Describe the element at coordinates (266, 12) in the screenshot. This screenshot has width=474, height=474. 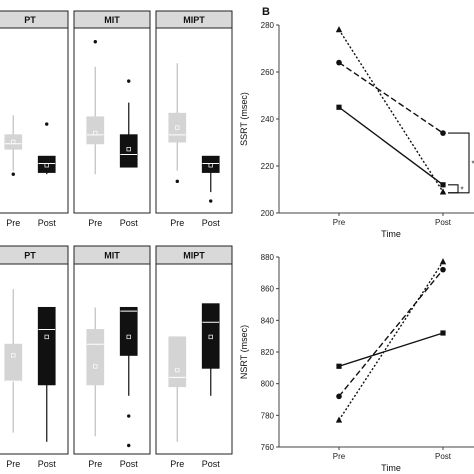
I see `panel-label-b: B` at that location.